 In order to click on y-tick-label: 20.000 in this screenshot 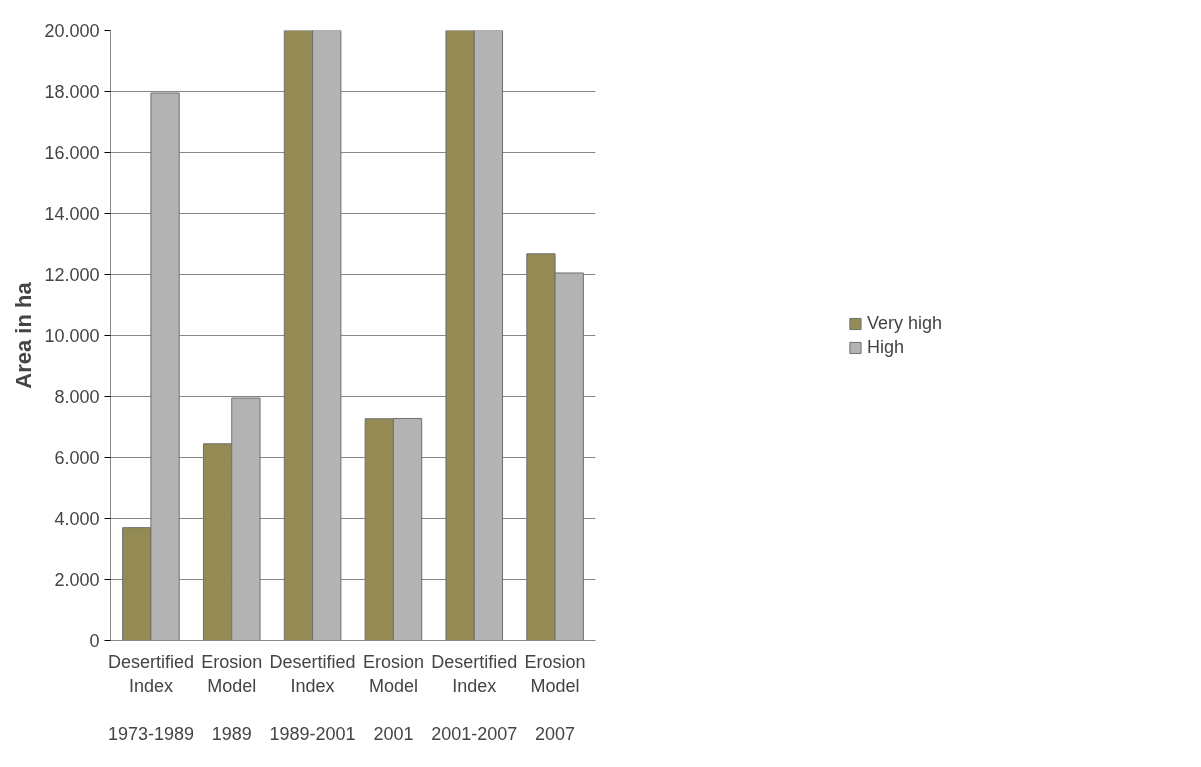, I will do `click(72, 31)`.